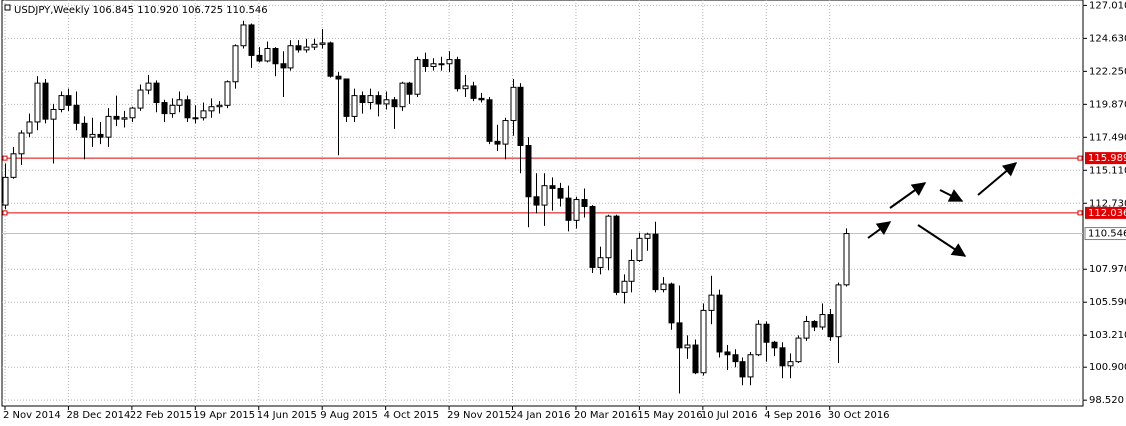 This screenshot has height=426, width=1126. What do you see at coordinates (1107, 5) in the screenshot?
I see `y-tick-label: 127.010` at bounding box center [1107, 5].